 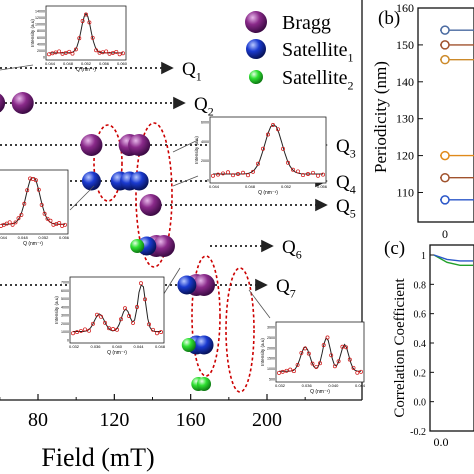 I want to click on panel-b-series, so click(x=457, y=115).